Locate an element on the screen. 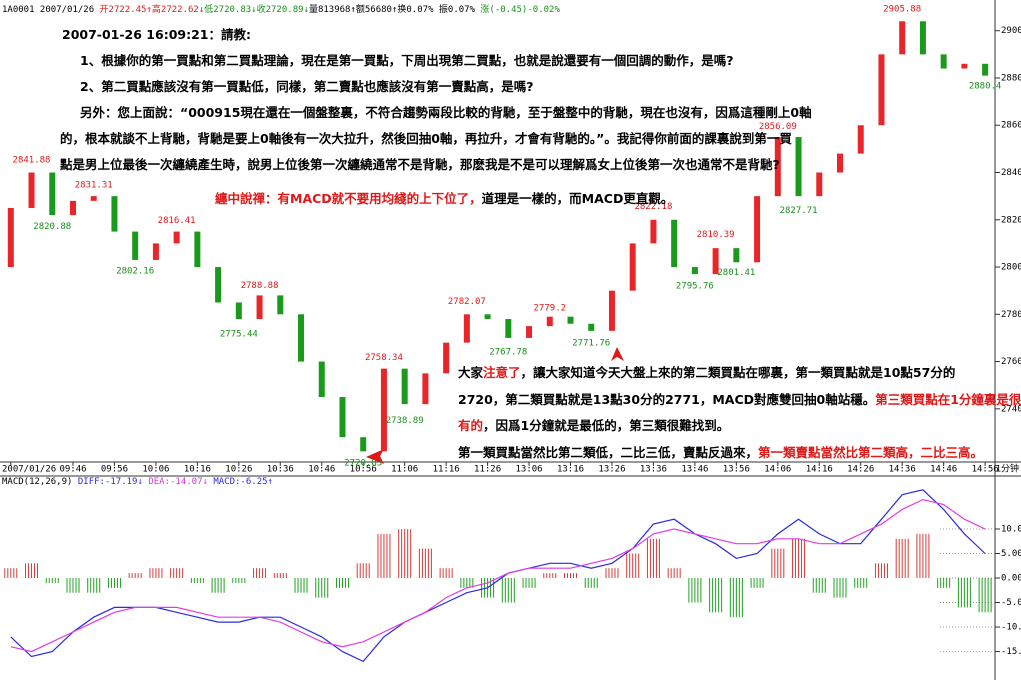  text-run: 注意了 is located at coordinates (502, 372).